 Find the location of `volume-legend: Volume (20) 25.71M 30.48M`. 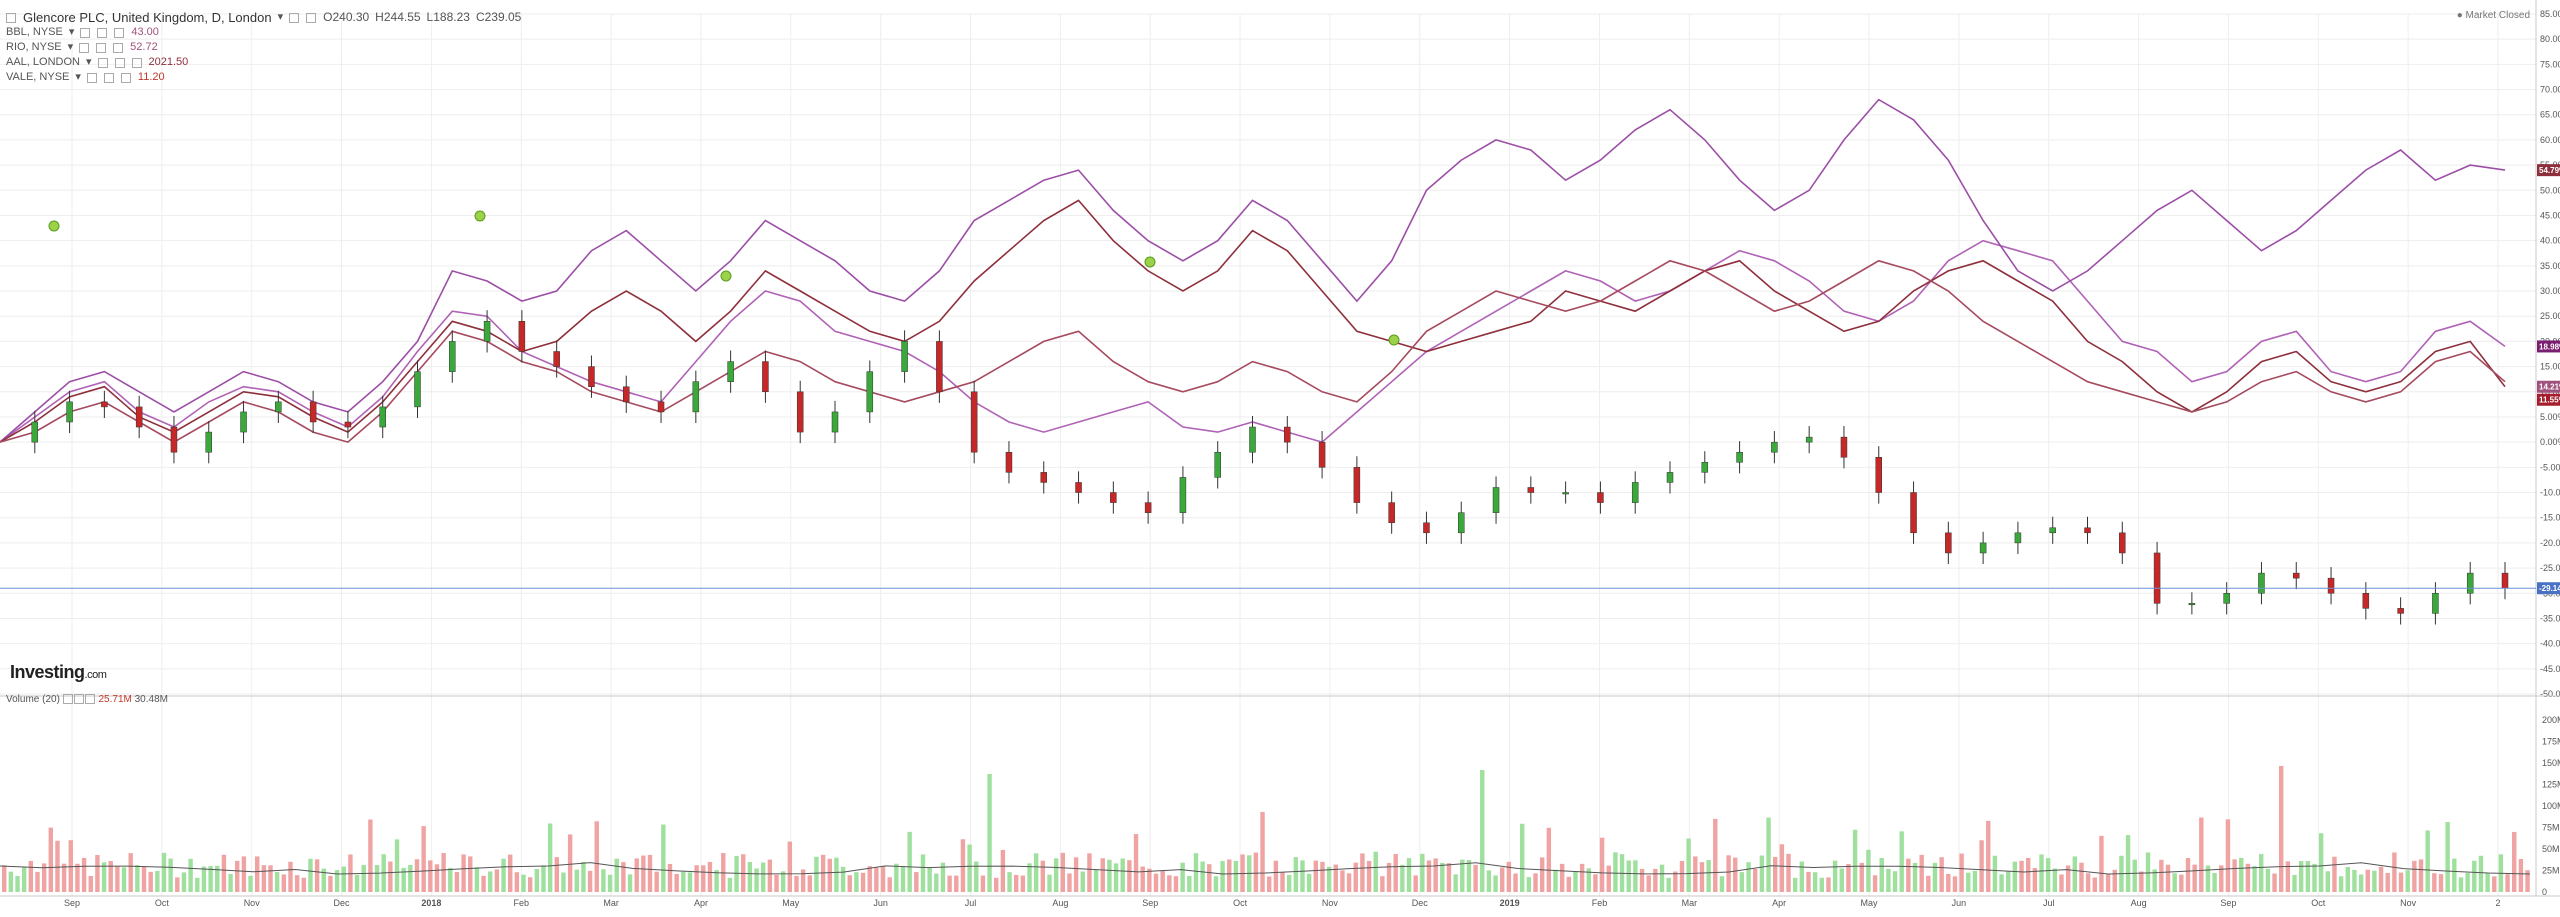

volume-legend: Volume (20) 25.71M 30.48M is located at coordinates (87, 699).